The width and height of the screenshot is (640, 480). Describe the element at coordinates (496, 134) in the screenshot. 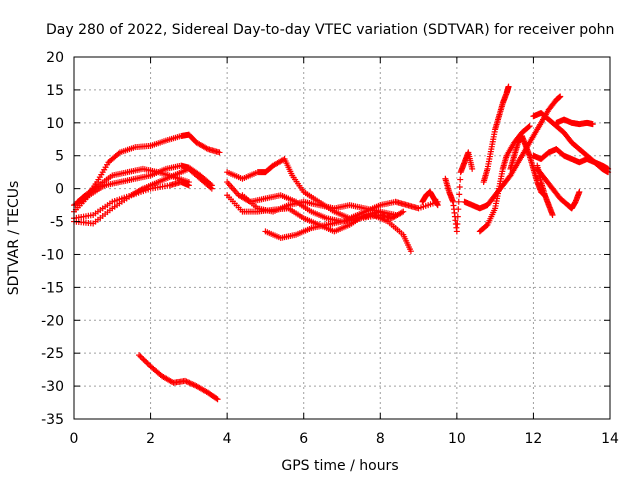

I see `series-track-o` at that location.